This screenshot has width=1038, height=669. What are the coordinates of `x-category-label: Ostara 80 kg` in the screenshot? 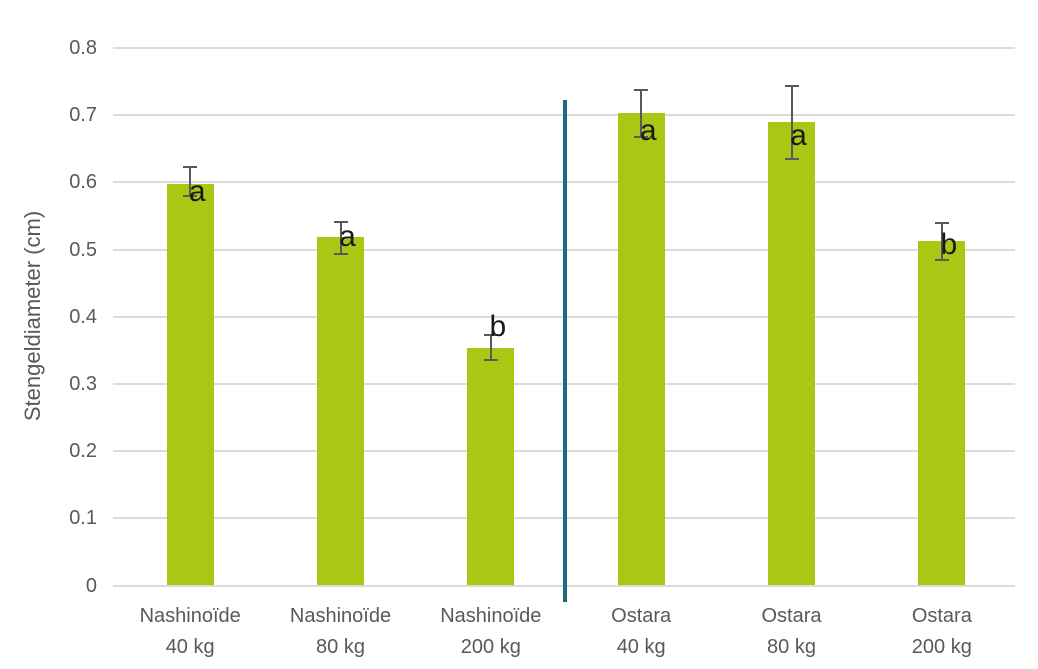 It's located at (791, 631).